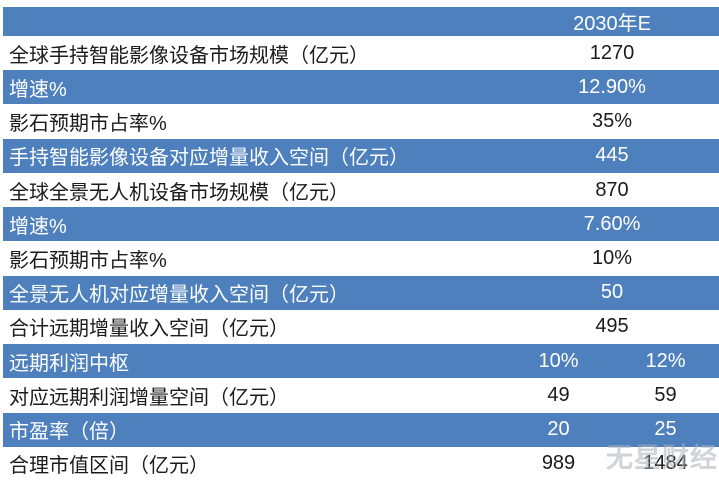 The width and height of the screenshot is (719, 481). Describe the element at coordinates (361, 463) in the screenshot. I see `table-row: 合理市值区间（亿元） 989 1484` at that location.